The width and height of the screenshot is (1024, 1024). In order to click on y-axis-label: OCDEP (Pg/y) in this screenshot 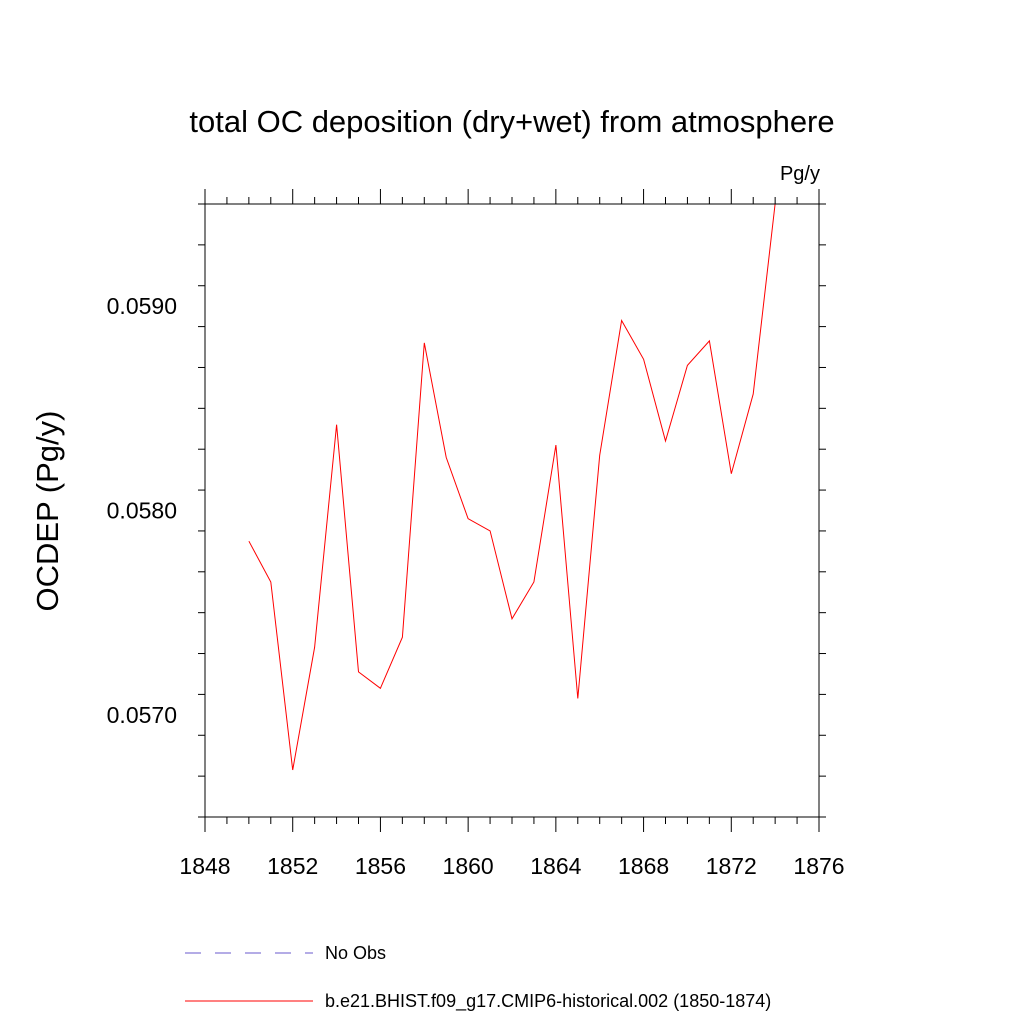, I will do `click(47, 511)`.